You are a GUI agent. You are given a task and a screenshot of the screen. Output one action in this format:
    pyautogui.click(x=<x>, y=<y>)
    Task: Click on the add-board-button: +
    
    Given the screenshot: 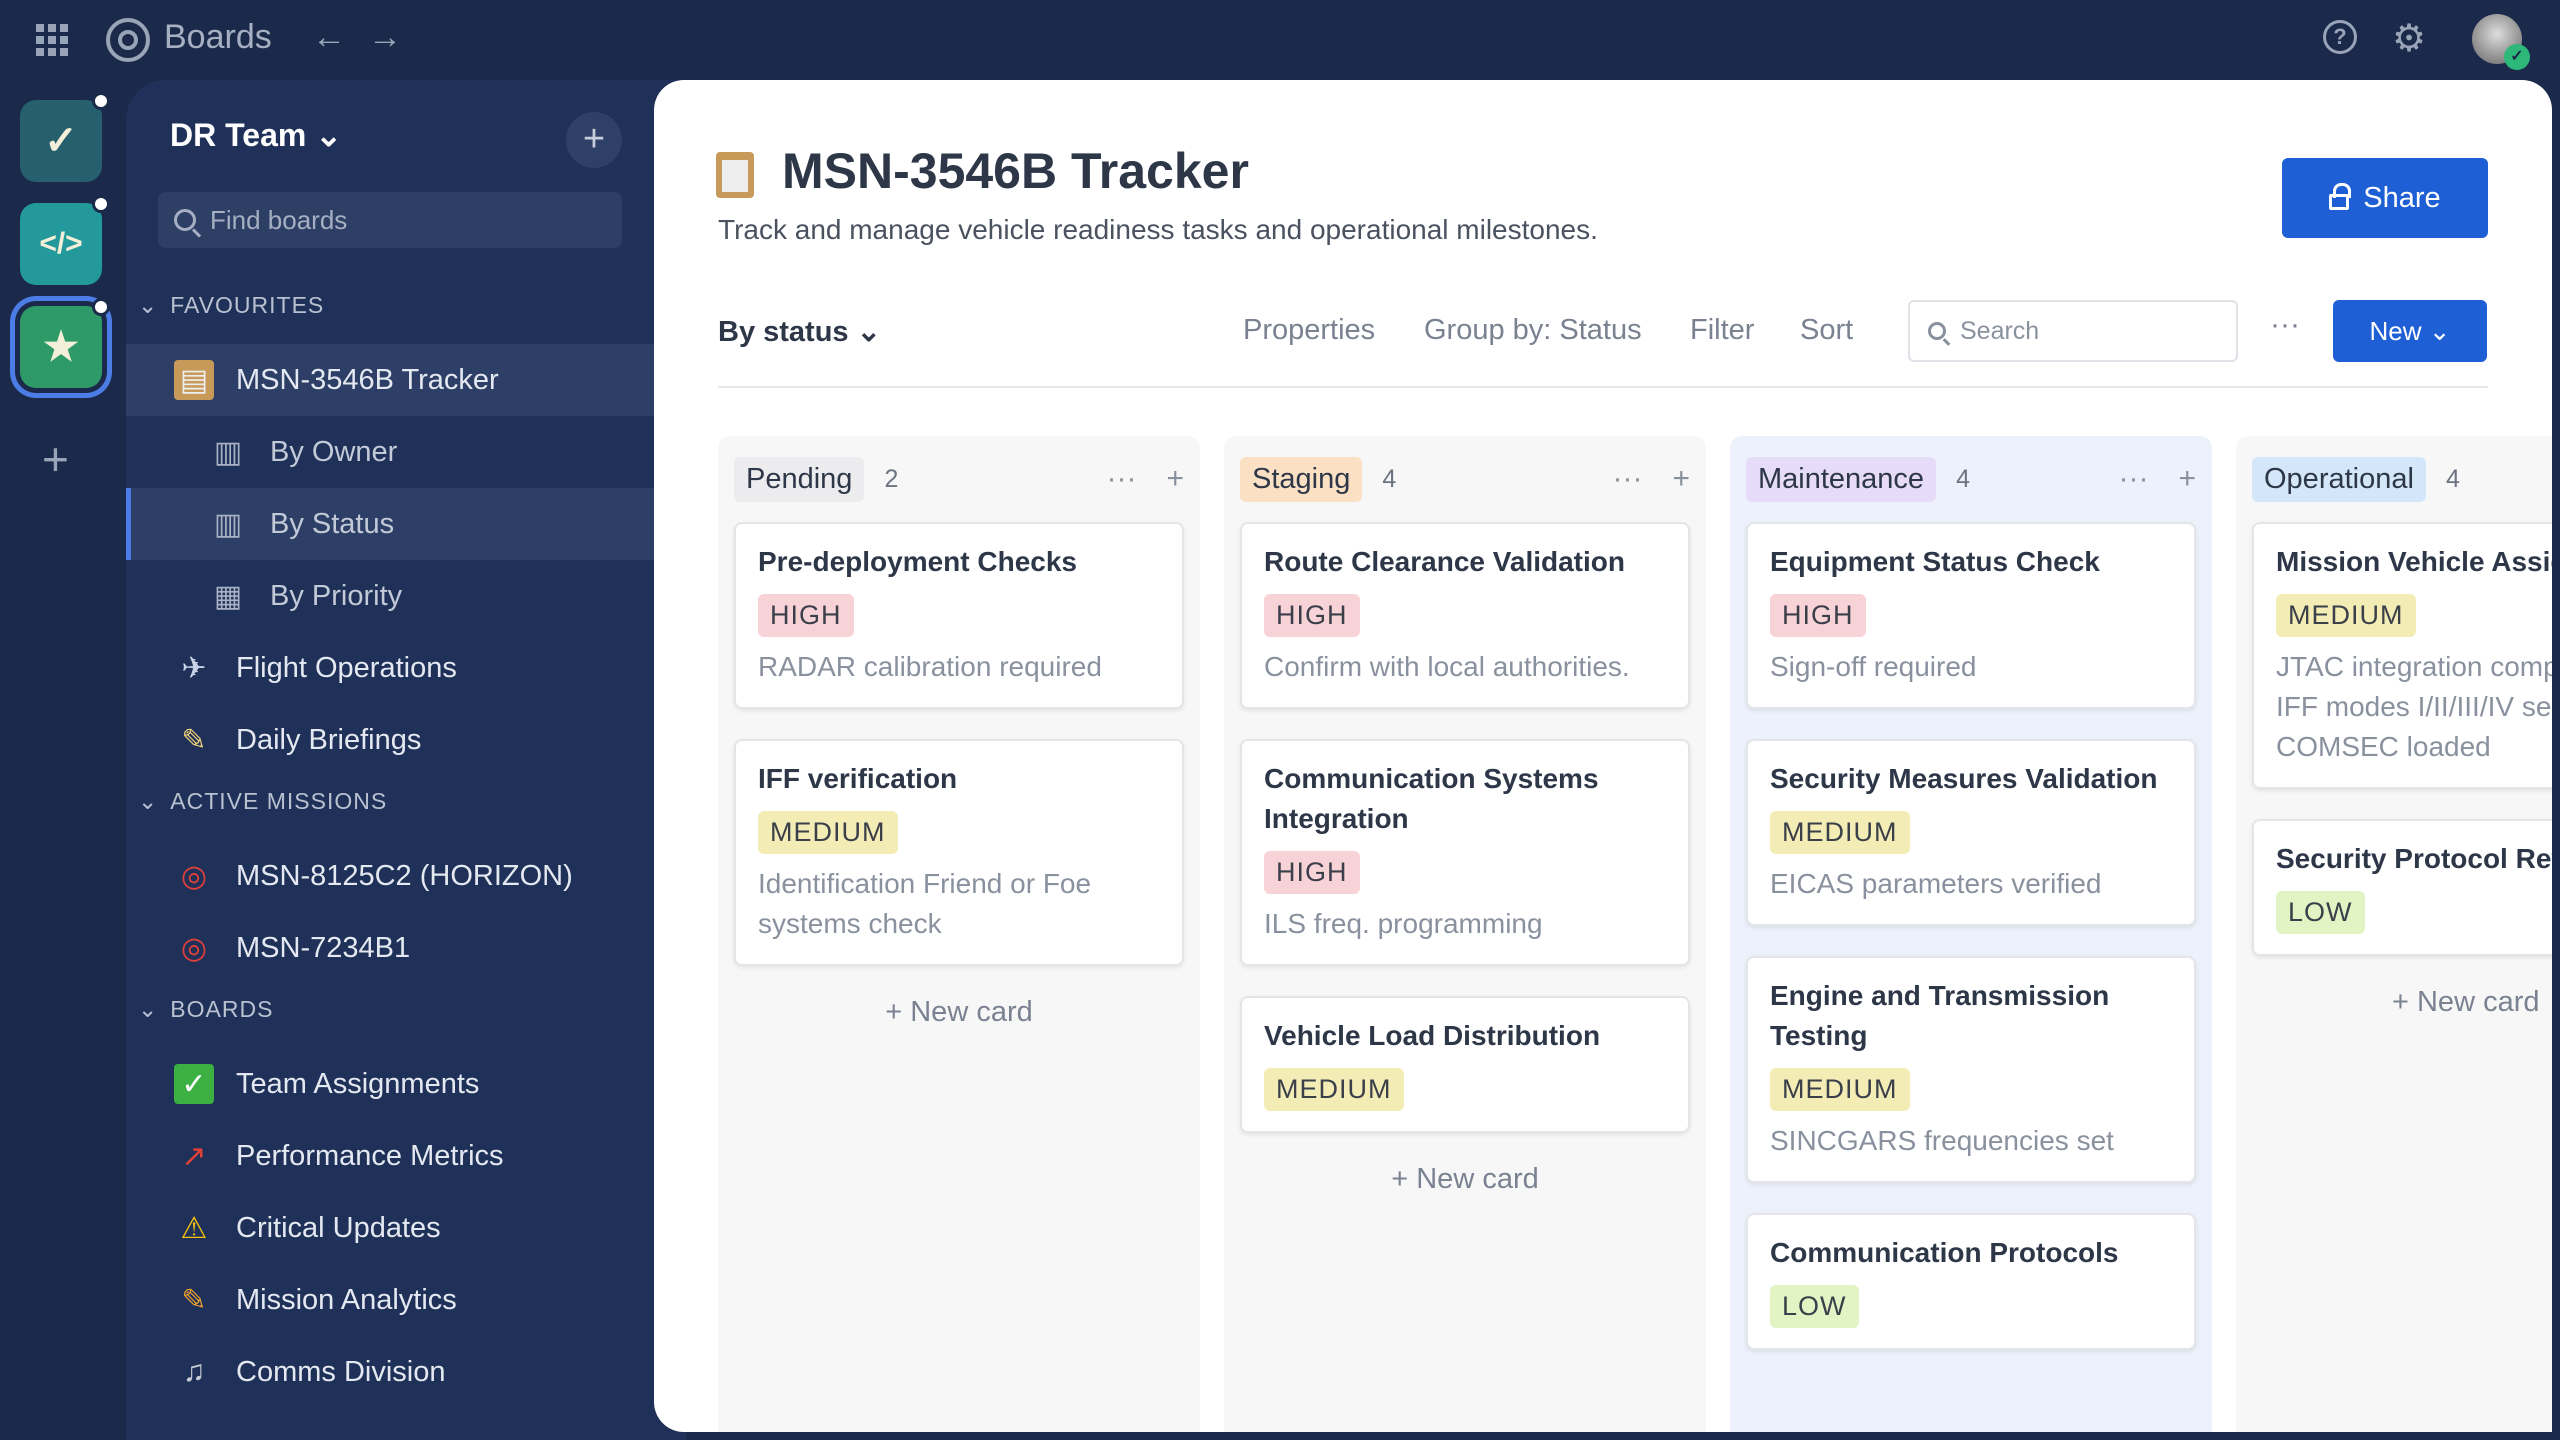 What is the action you would take?
    pyautogui.click(x=594, y=140)
    